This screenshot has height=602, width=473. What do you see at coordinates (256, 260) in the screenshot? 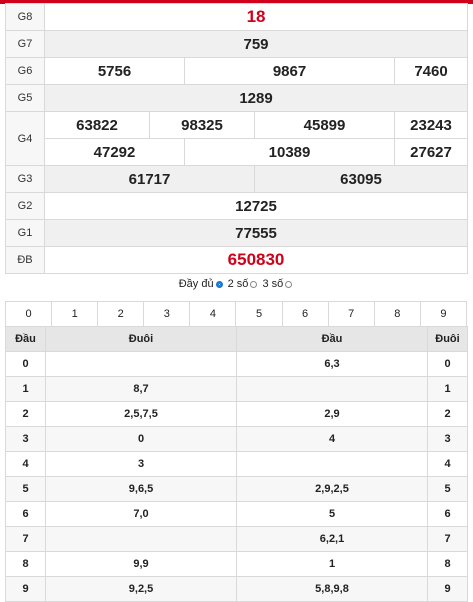
I see `special-prize-value: 650830` at bounding box center [256, 260].